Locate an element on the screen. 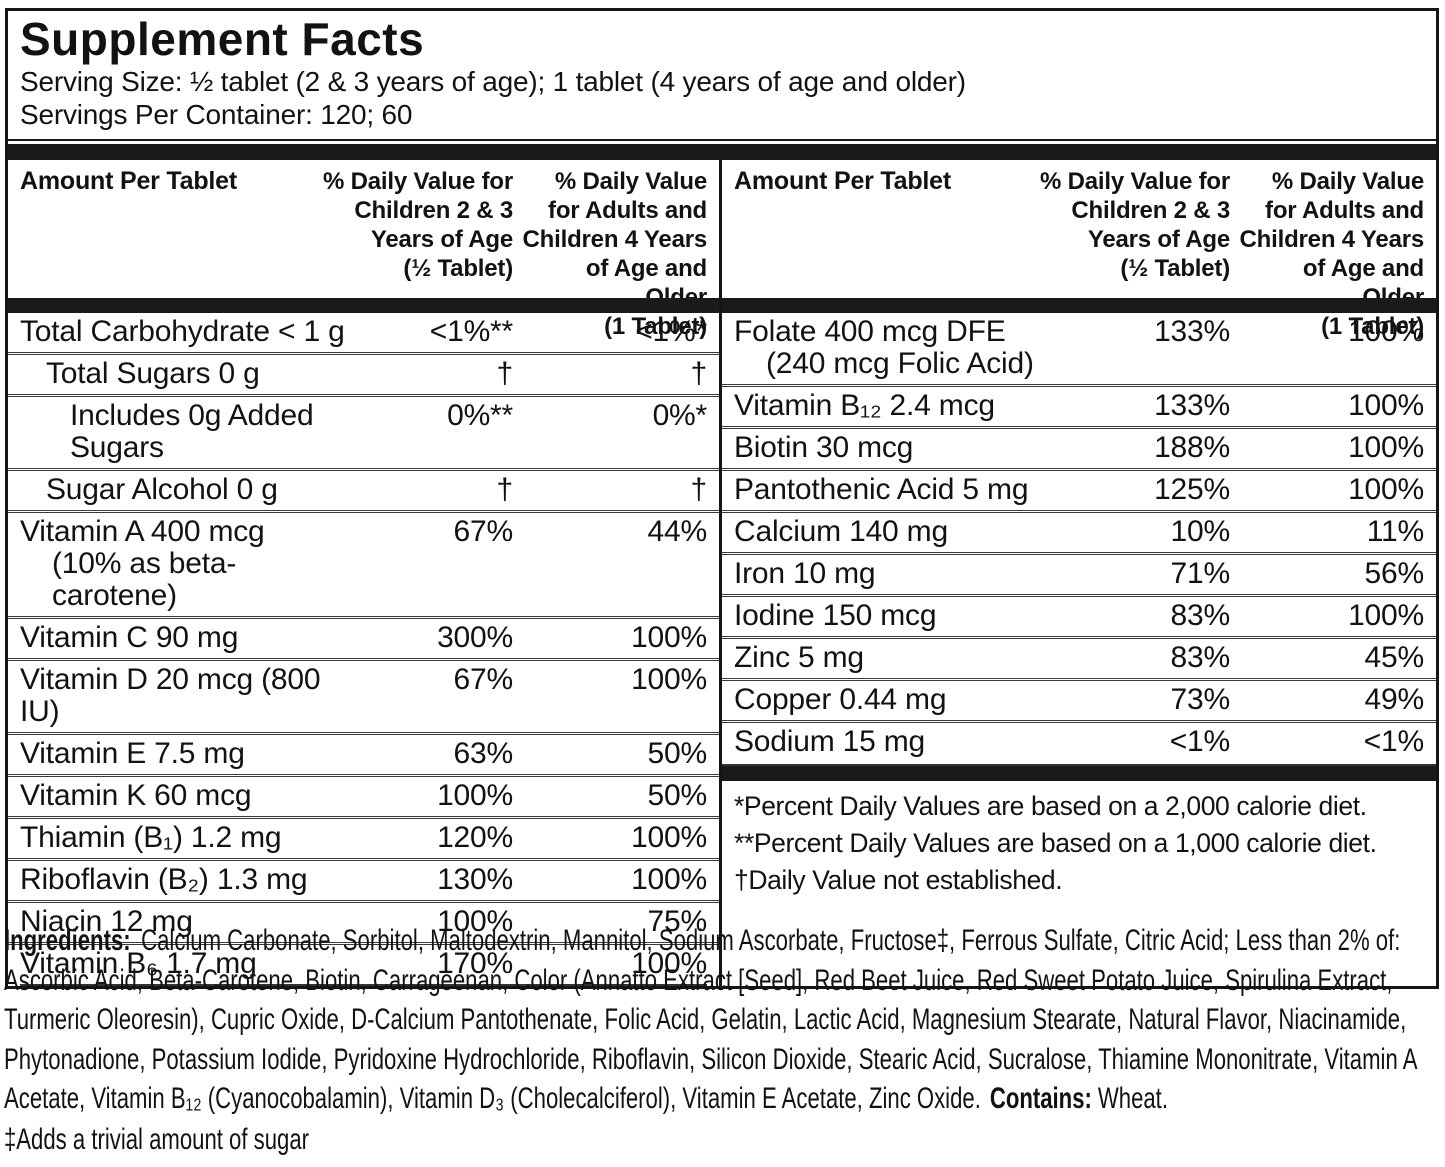  page-title: Supplement Facts is located at coordinates (222, 39).